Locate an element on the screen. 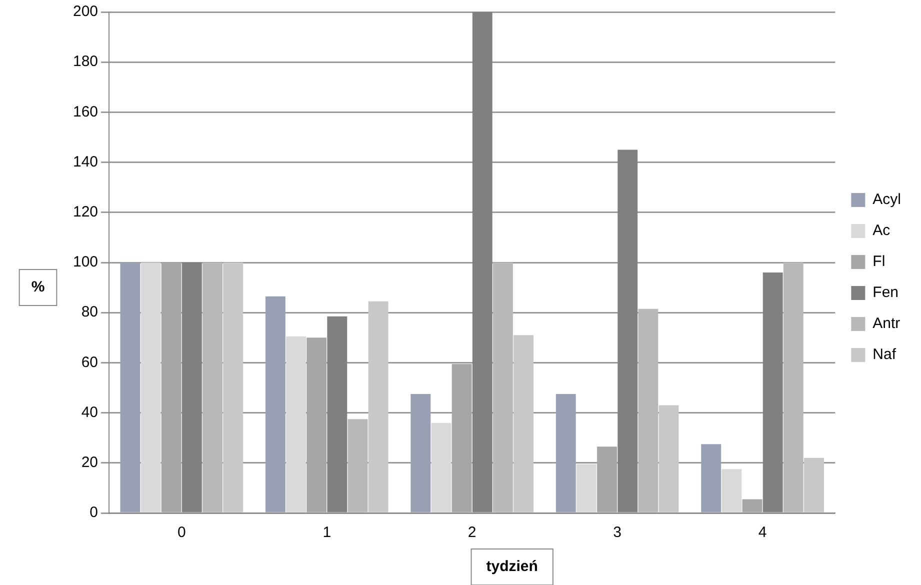  x-axis-title: tydzień is located at coordinates (512, 567).